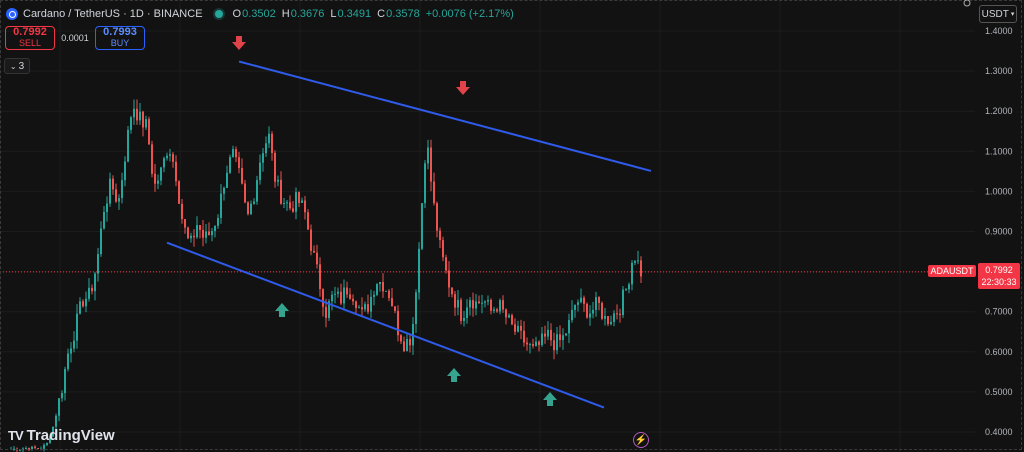 This screenshot has width=1024, height=452. Describe the element at coordinates (999, 191) in the screenshot. I see `y-tick-label: 1.0000` at that location.